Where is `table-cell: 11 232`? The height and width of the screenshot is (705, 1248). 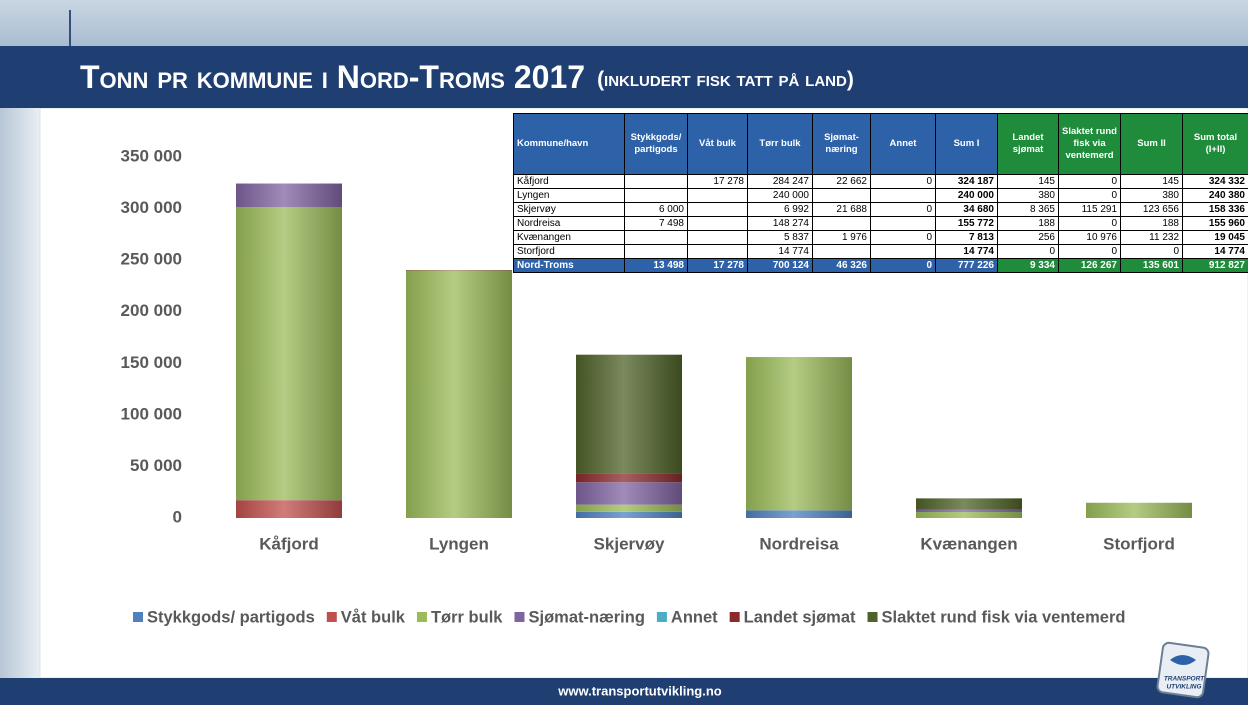 table-cell: 11 232 is located at coordinates (1151, 237).